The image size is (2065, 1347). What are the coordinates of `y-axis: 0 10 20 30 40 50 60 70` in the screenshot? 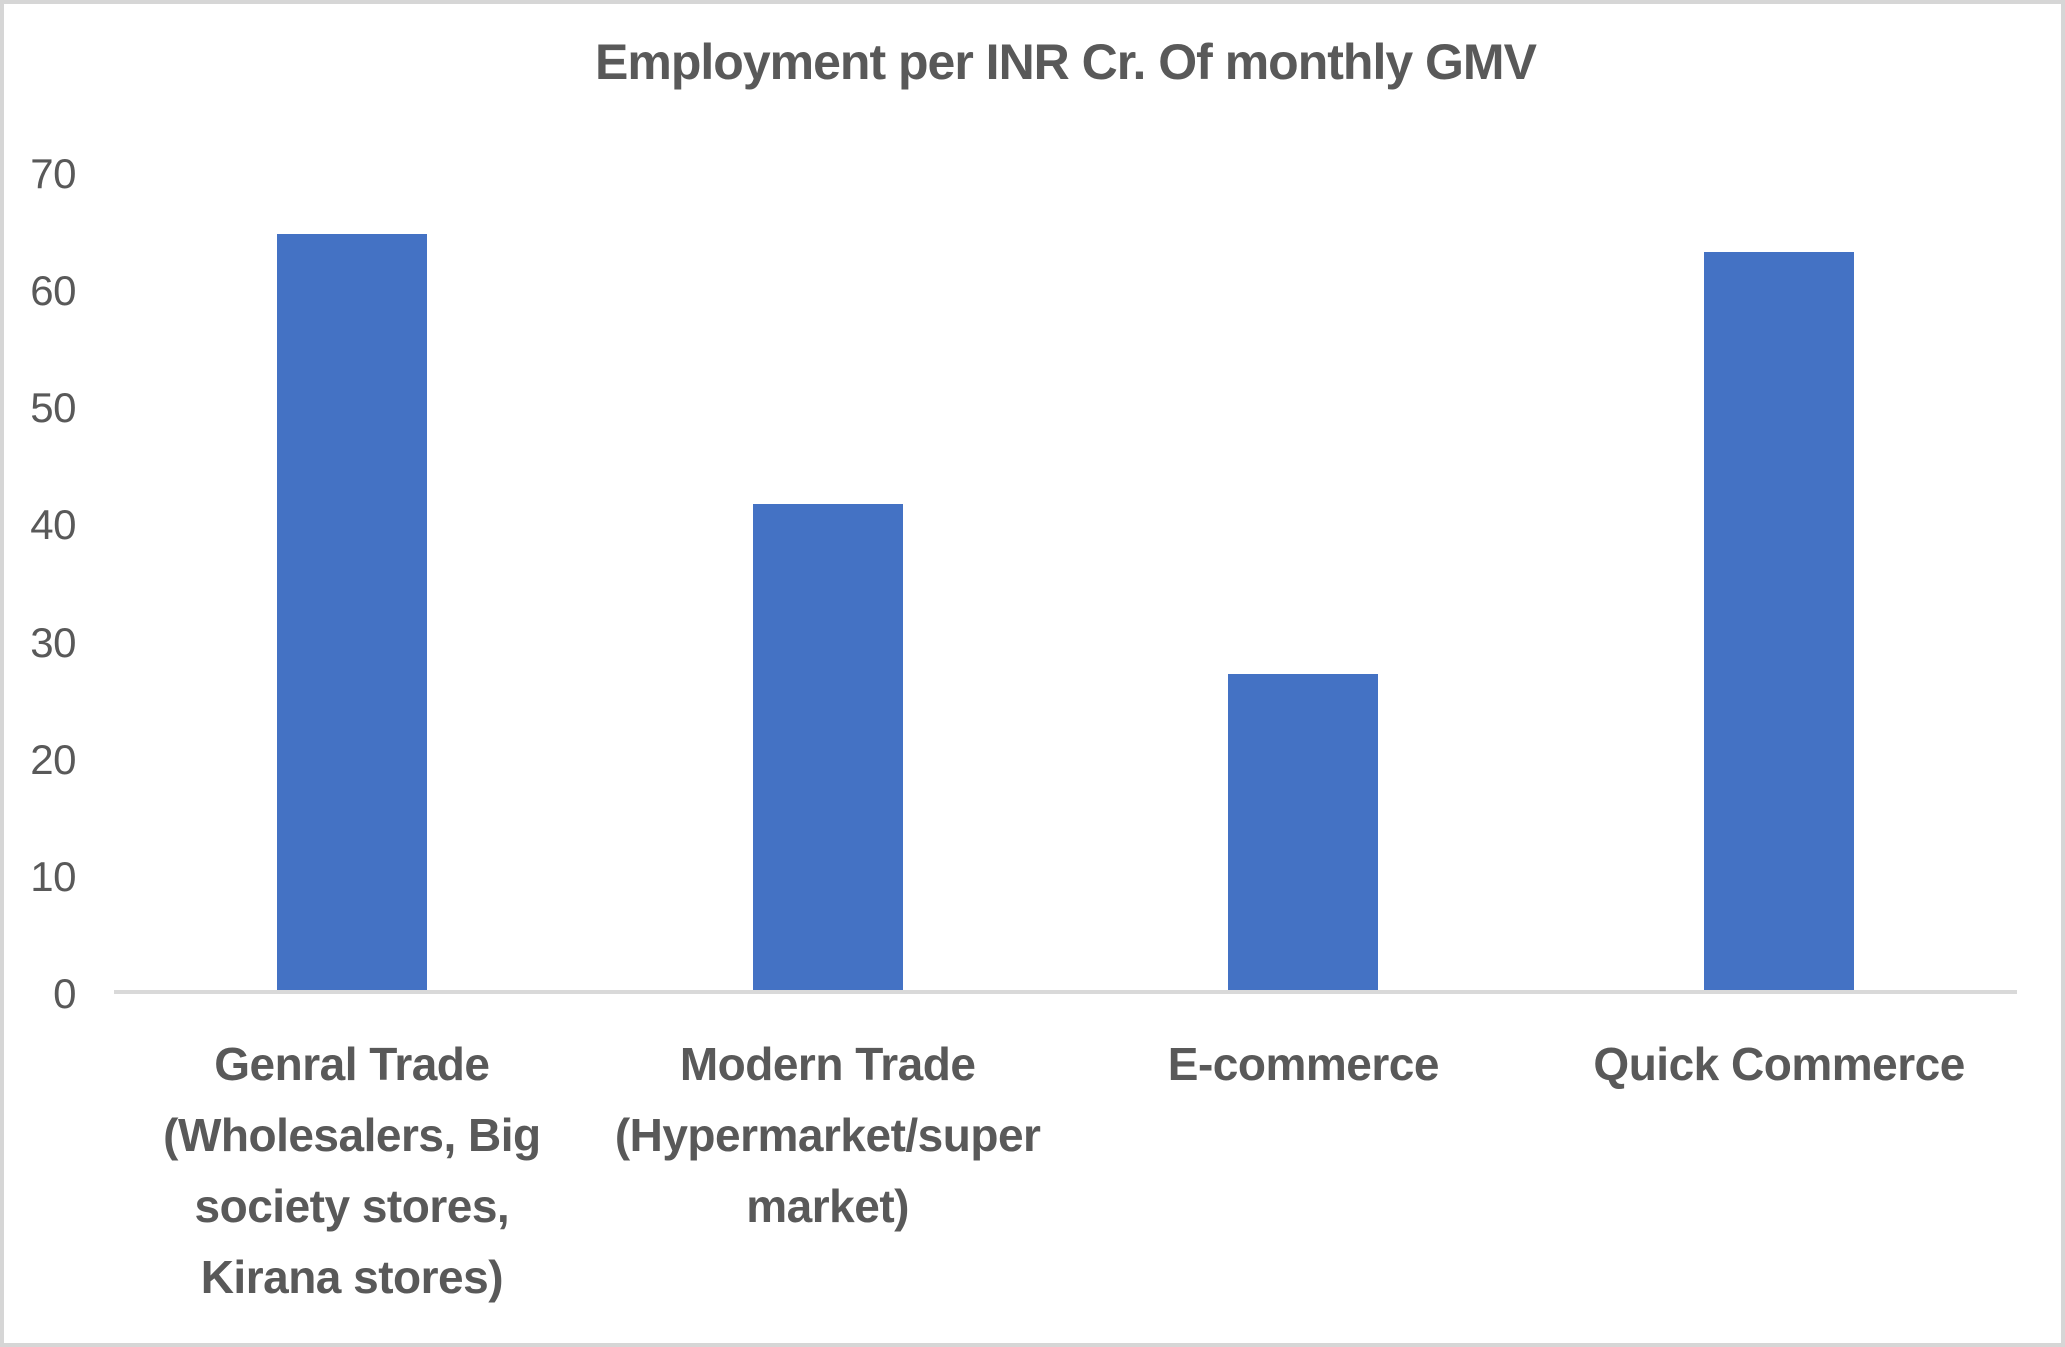 It's located at (40, 583).